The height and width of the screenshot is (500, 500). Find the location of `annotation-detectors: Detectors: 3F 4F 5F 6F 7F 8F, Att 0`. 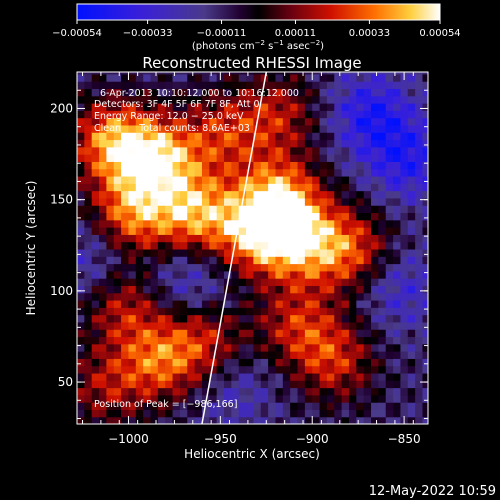

annotation-detectors: Detectors: 3F 4F 5F 6F 7F 8F, Att 0 is located at coordinates (177, 104).